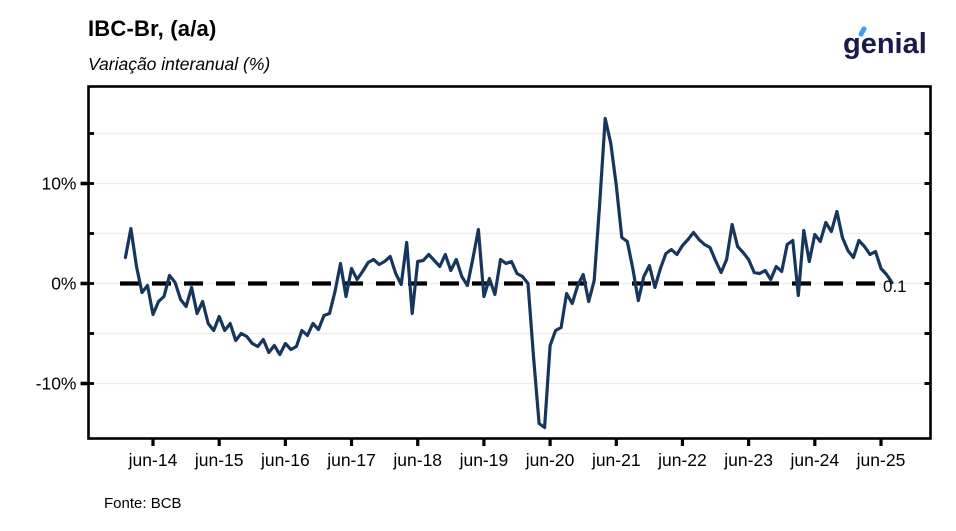  I want to click on last-value-label: 0.1, so click(895, 286).